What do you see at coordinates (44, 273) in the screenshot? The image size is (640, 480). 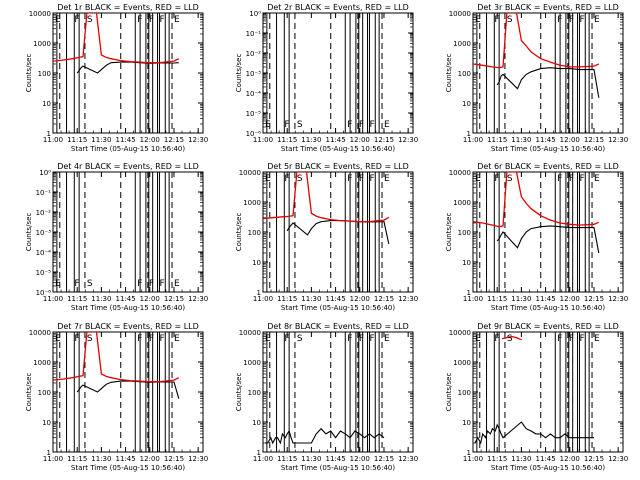 I see `y-tick-label: 10⁻⁵` at bounding box center [44, 273].